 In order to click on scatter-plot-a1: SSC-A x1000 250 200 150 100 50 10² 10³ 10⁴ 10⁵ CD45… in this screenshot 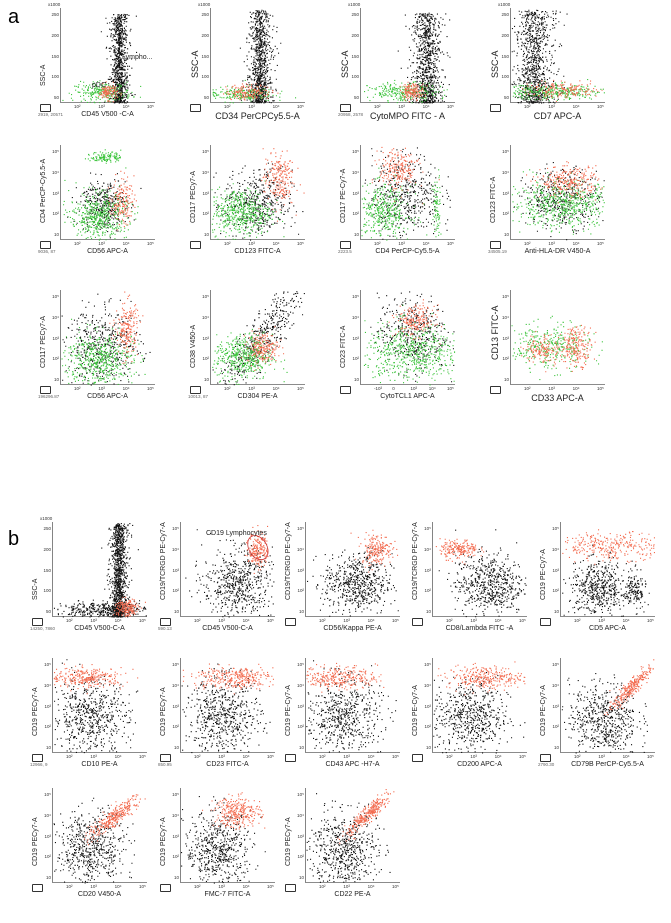, I will do `click(96, 63)`.